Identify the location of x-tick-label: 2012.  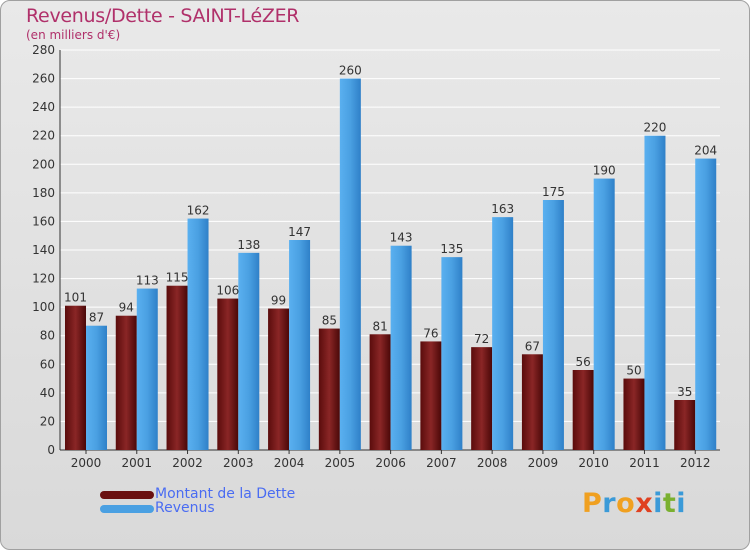
(695, 463).